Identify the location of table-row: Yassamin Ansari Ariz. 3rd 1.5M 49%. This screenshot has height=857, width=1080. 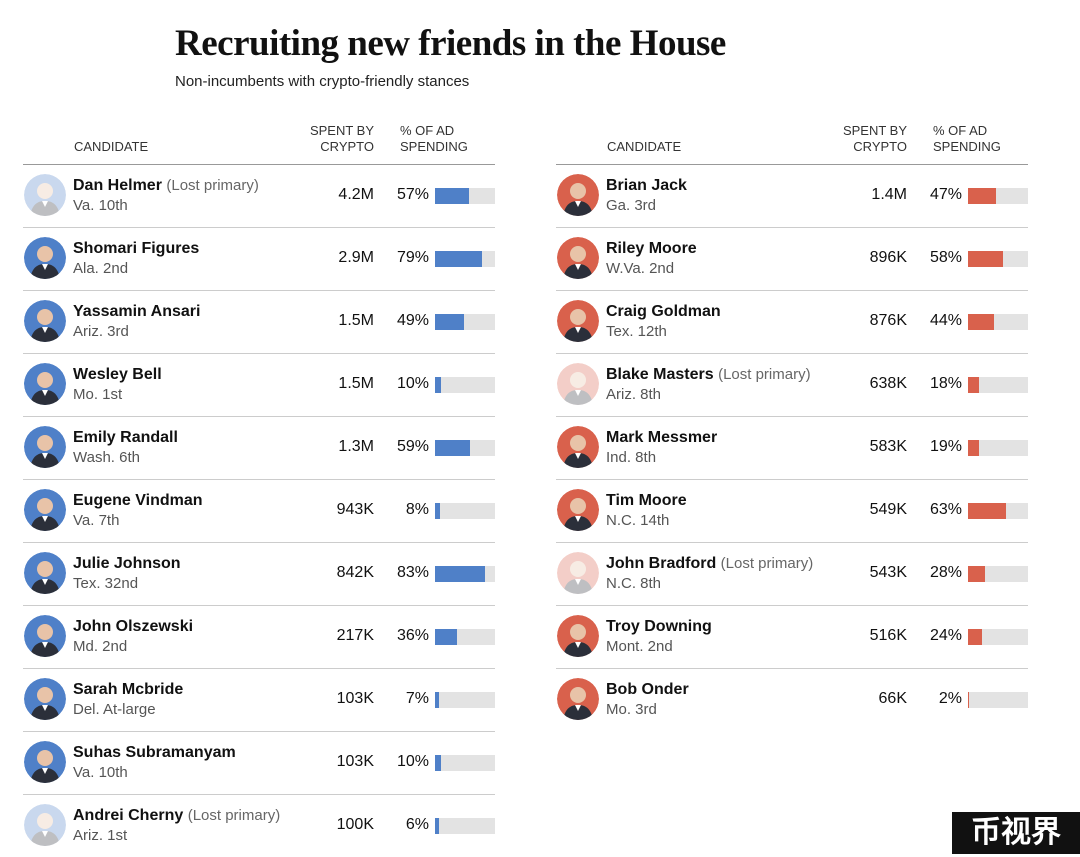
(259, 322).